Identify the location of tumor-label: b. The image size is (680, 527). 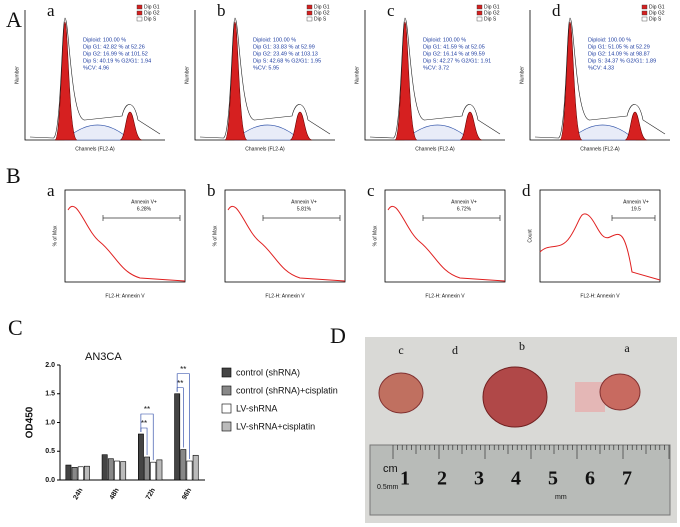
(522, 346).